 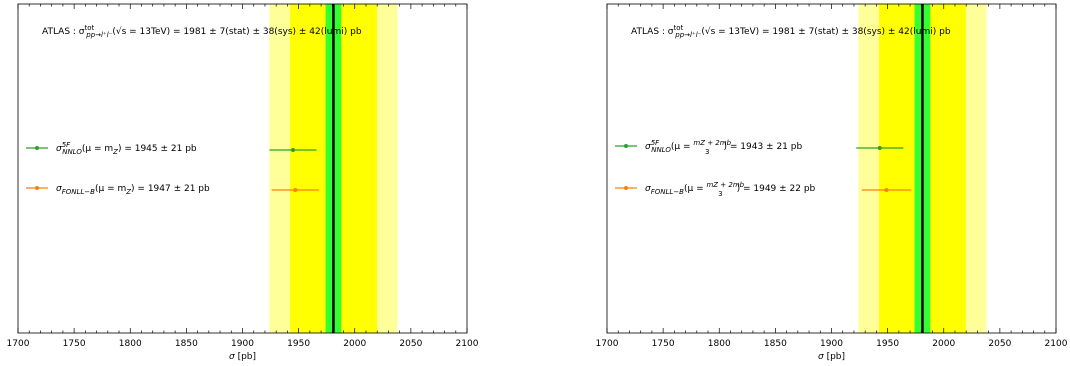 What do you see at coordinates (126, 148) in the screenshot?
I see `legend-label: σ5F NNLO(μ = mZ) = 1945 ± 21 pb` at bounding box center [126, 148].